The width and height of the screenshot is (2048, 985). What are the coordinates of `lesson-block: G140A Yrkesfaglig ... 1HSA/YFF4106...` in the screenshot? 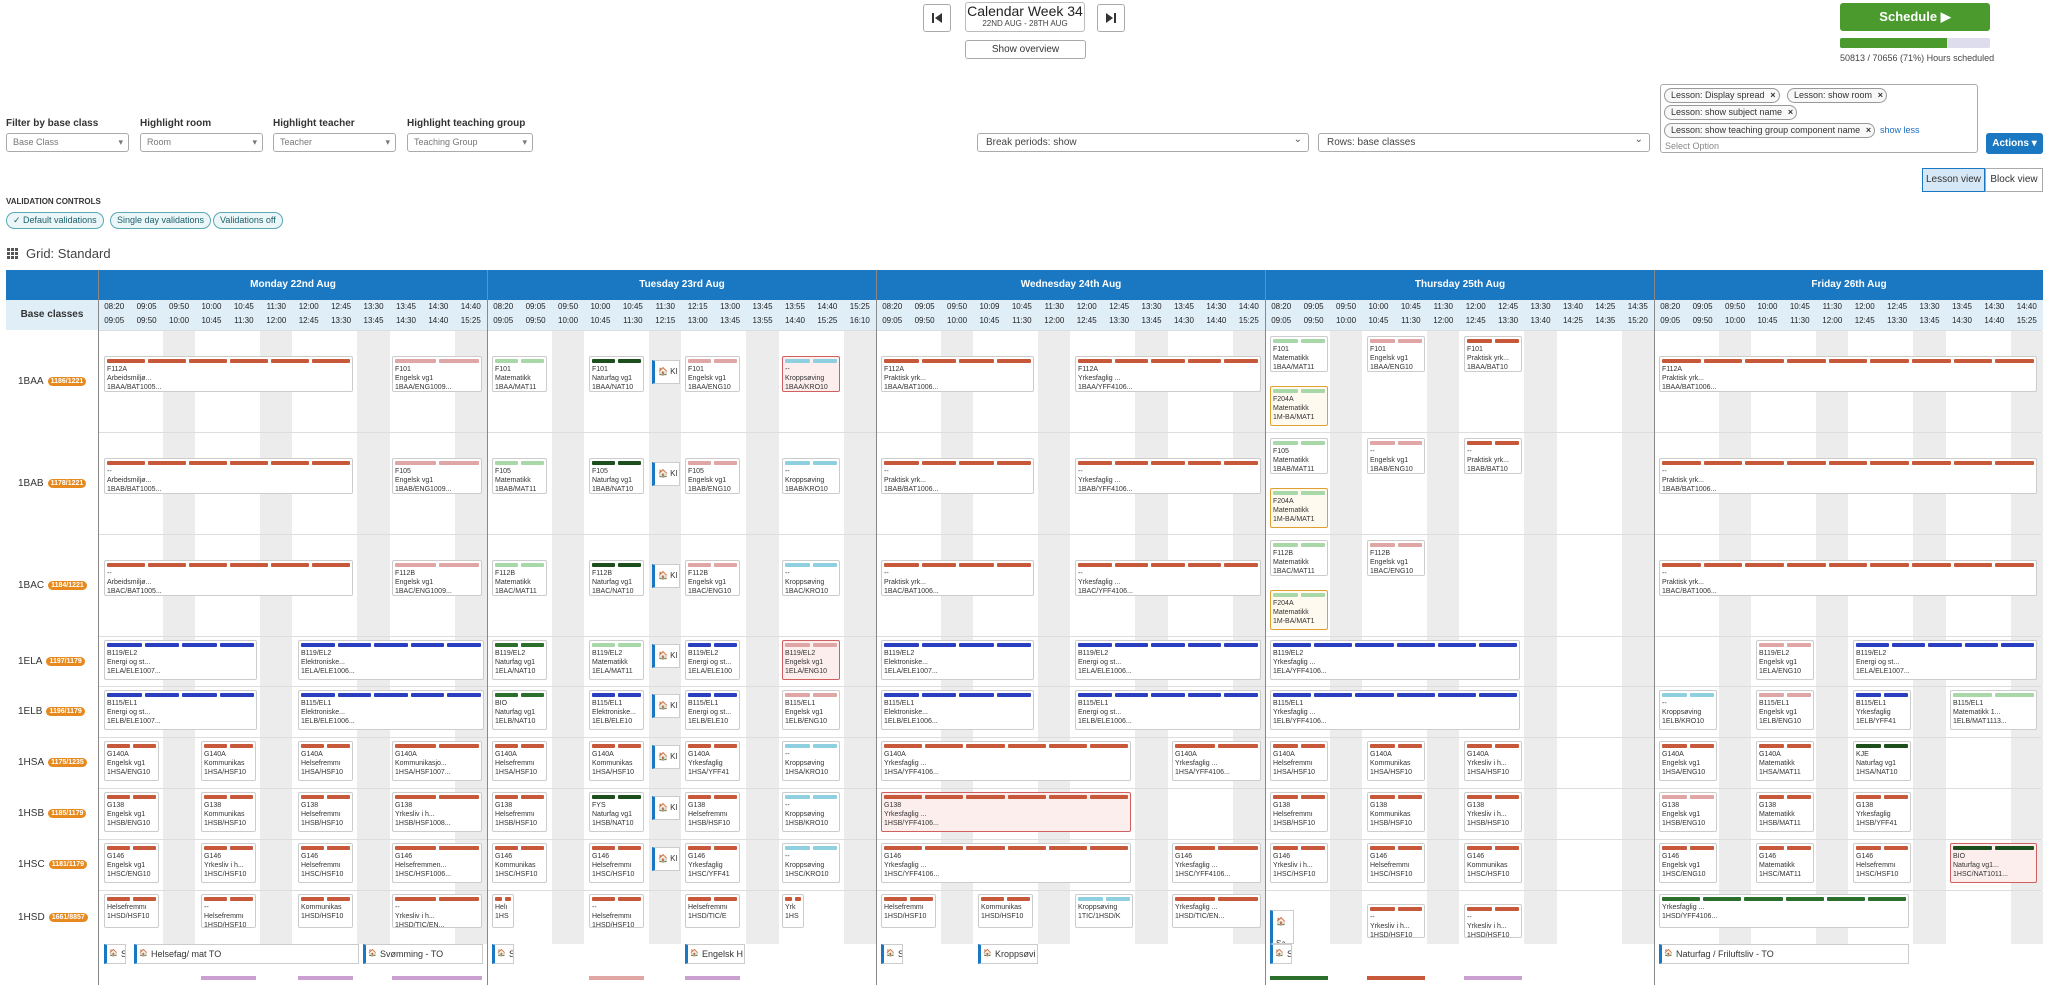 It's located at (1216, 761).